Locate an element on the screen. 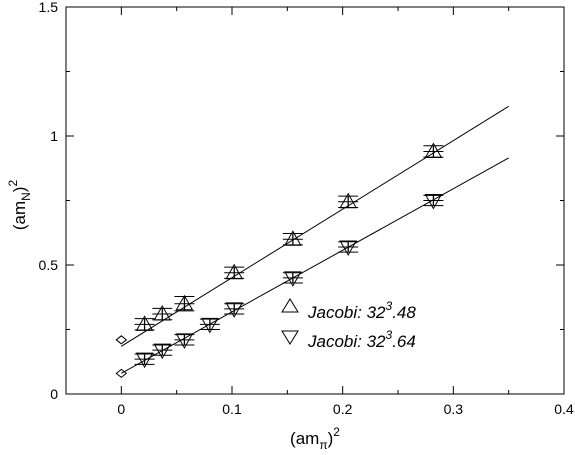 The width and height of the screenshot is (575, 455). y-tick-label: 0.5 is located at coordinates (49, 265).